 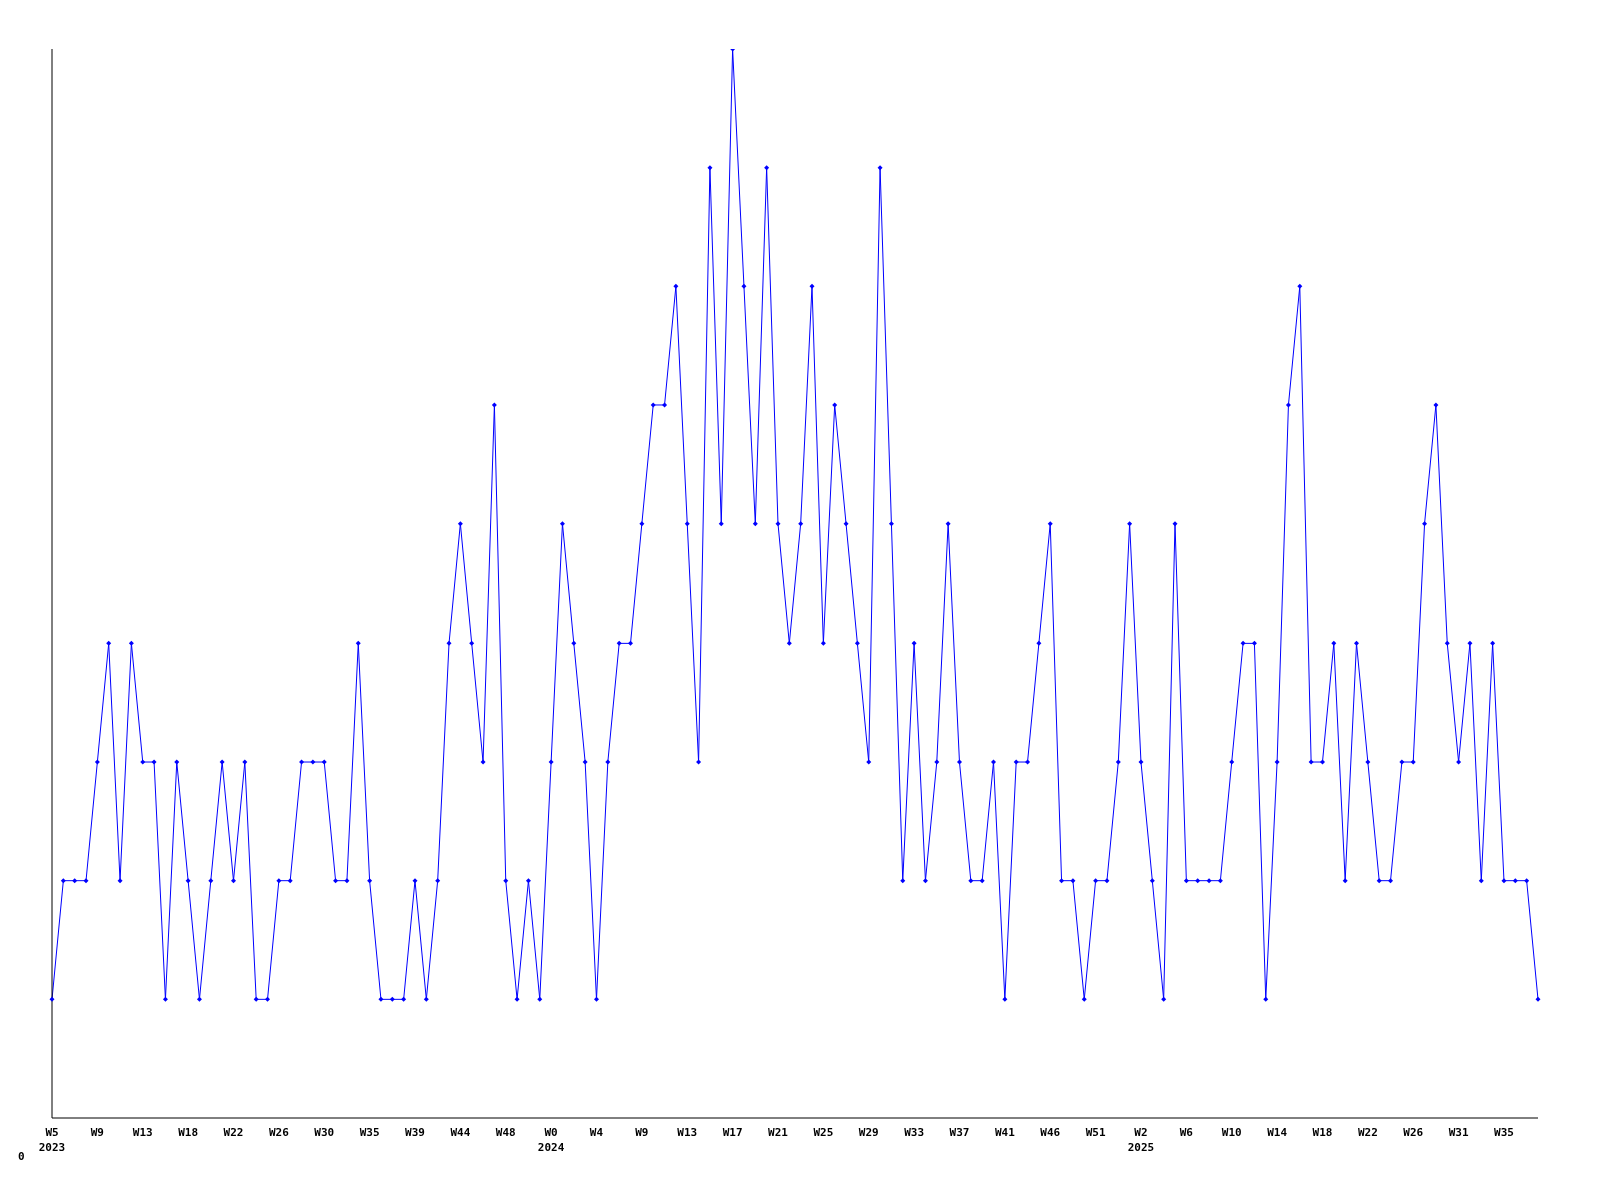 What do you see at coordinates (914, 1132) in the screenshot?
I see `x-tick-label: W33` at bounding box center [914, 1132].